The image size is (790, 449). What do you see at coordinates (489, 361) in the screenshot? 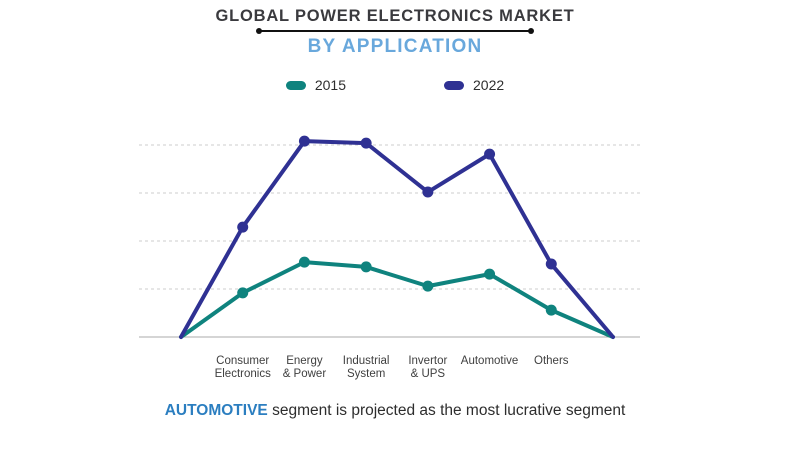
I see `x-tick-automotive: Automotive` at bounding box center [489, 361].